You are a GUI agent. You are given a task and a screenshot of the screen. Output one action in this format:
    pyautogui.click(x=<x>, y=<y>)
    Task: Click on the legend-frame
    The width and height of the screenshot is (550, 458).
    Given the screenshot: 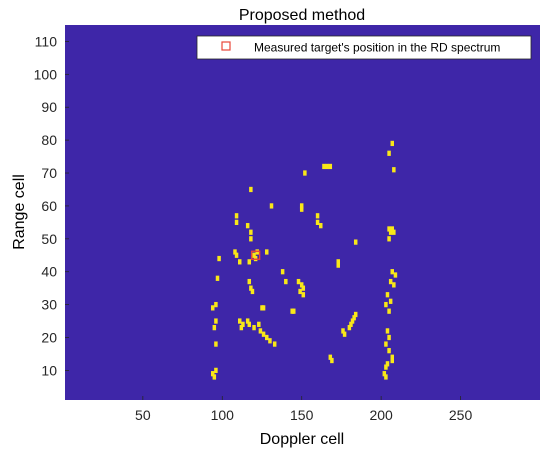 What is the action you would take?
    pyautogui.click(x=364, y=47)
    